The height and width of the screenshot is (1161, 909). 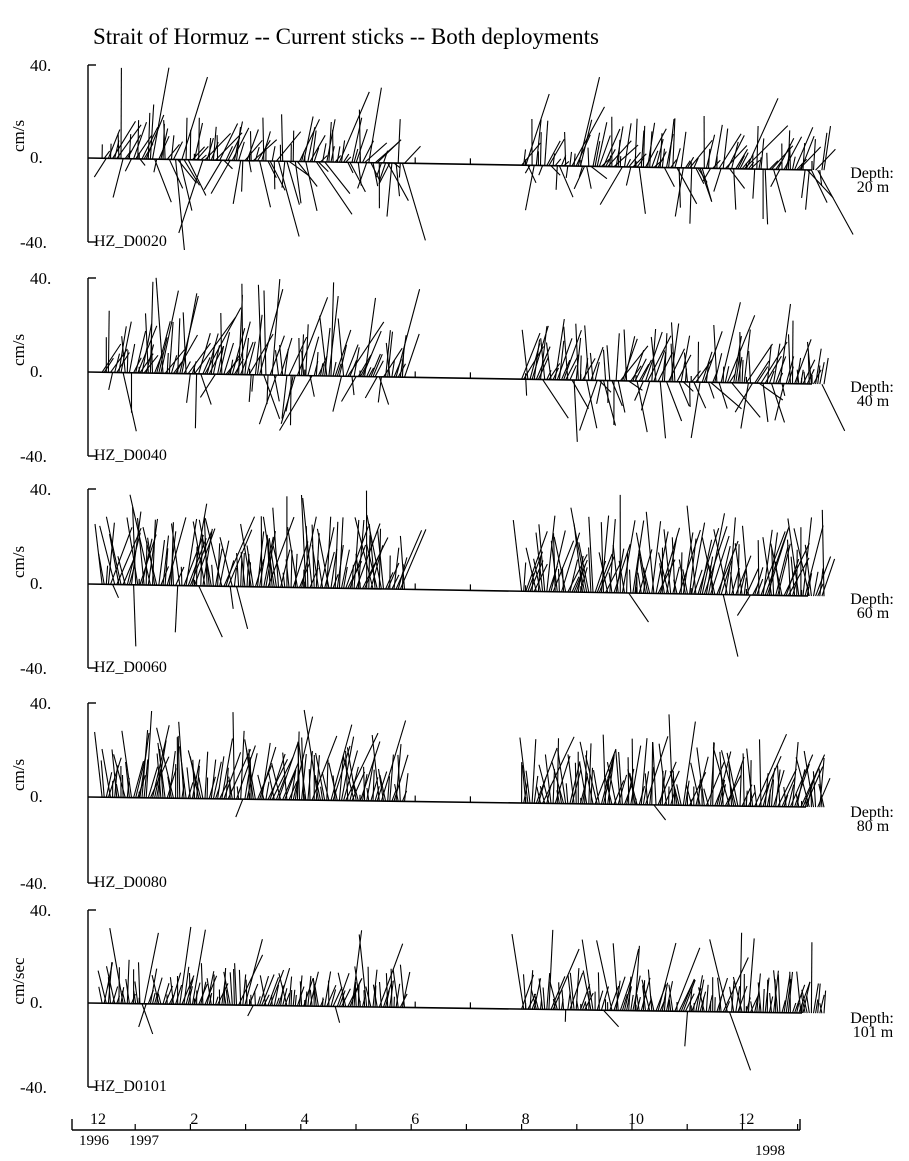 I want to click on y-tick-label: -40., so click(x=33, y=242).